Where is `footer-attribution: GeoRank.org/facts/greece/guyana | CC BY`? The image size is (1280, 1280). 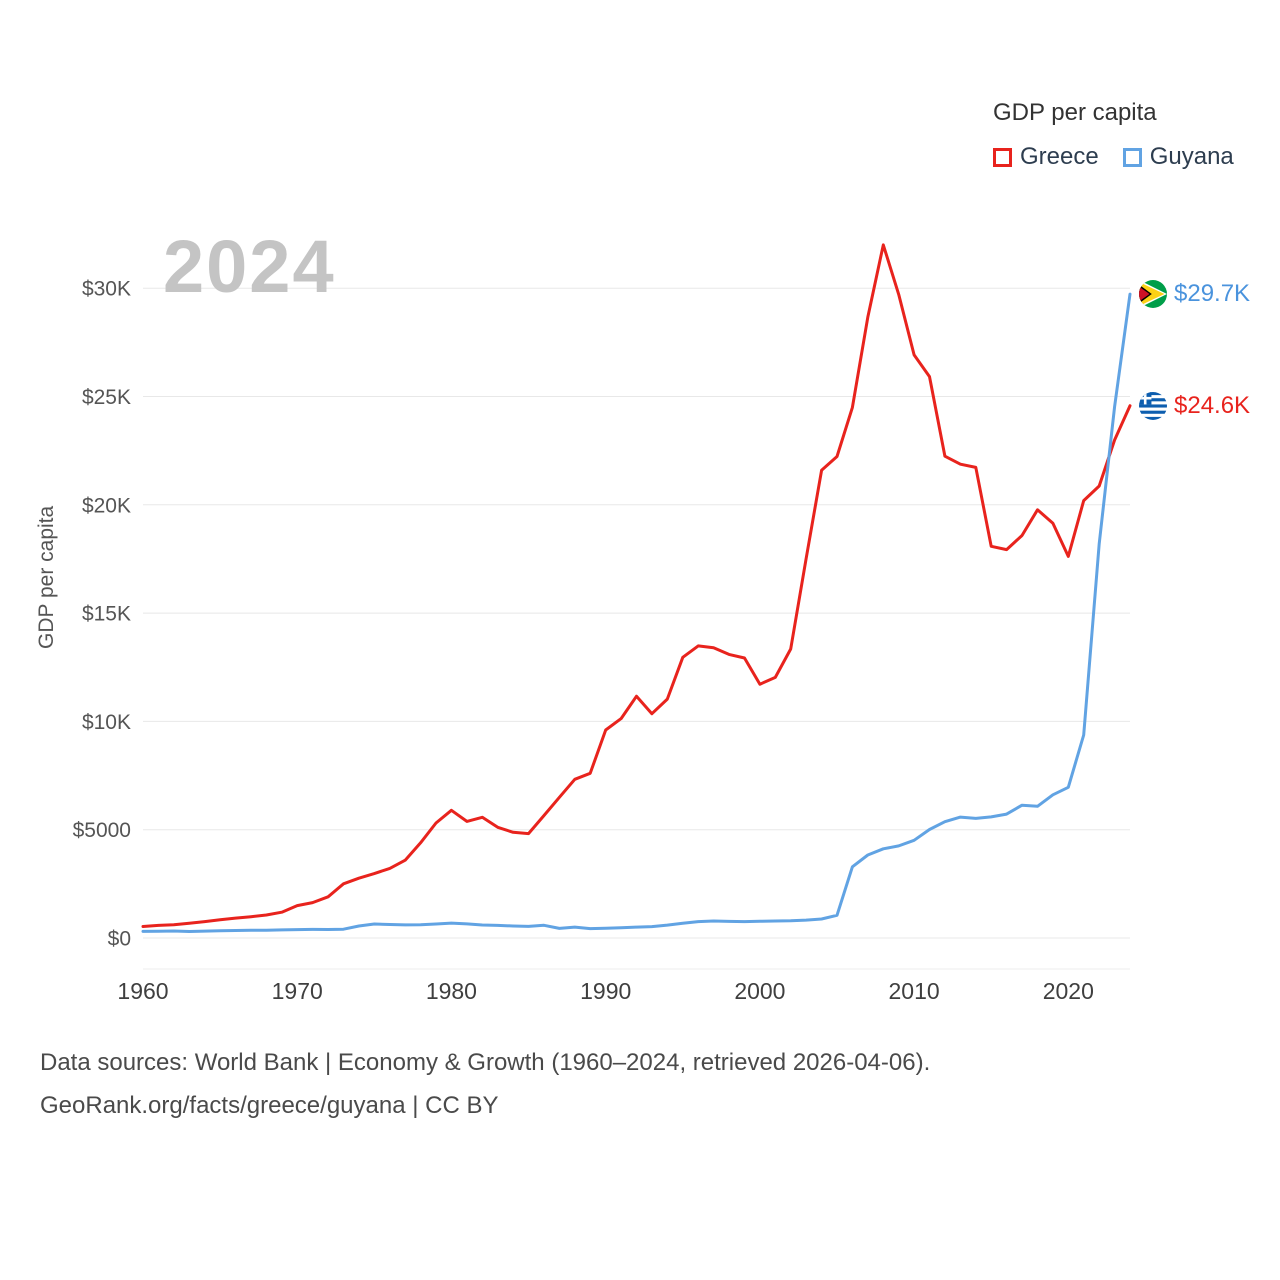 footer-attribution: GeoRank.org/facts/greece/guyana | CC BY is located at coordinates (269, 1105).